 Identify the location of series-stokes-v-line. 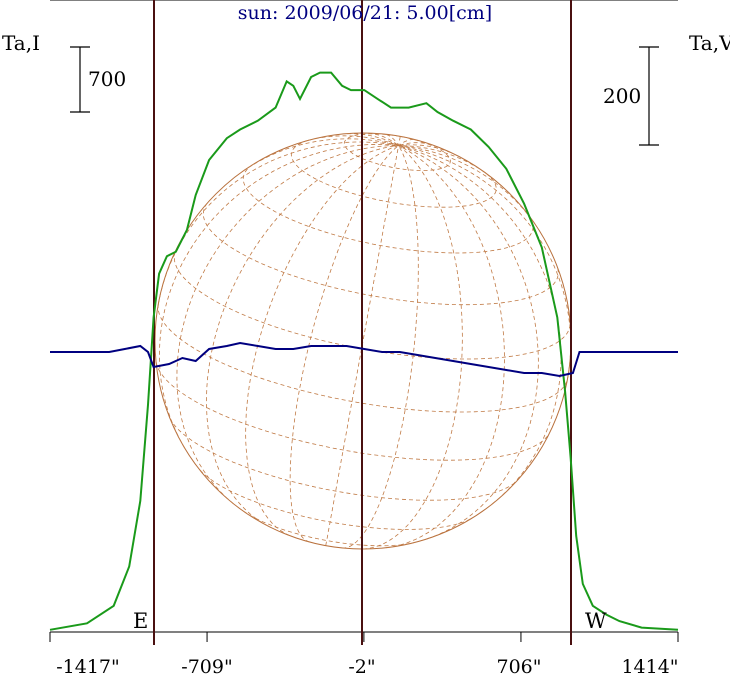
(364, 359).